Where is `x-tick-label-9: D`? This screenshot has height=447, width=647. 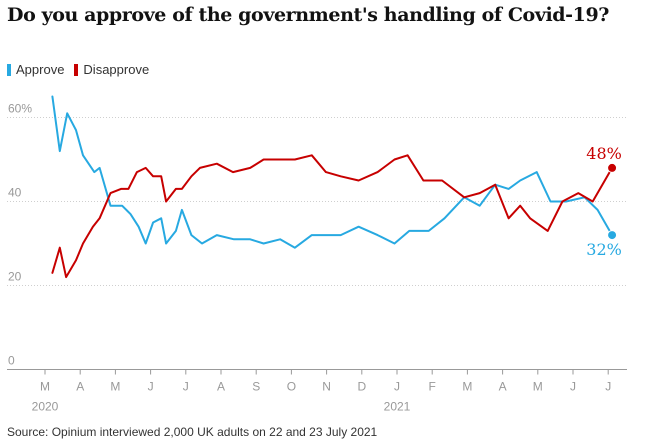
x-tick-label-9: D is located at coordinates (361, 387).